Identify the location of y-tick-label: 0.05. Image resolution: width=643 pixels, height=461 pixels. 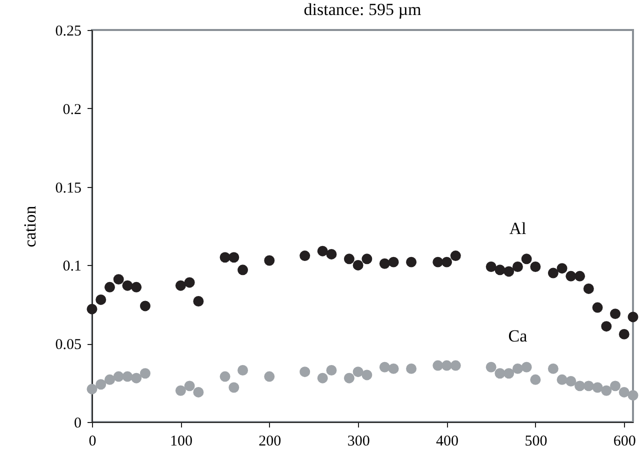
(68, 345).